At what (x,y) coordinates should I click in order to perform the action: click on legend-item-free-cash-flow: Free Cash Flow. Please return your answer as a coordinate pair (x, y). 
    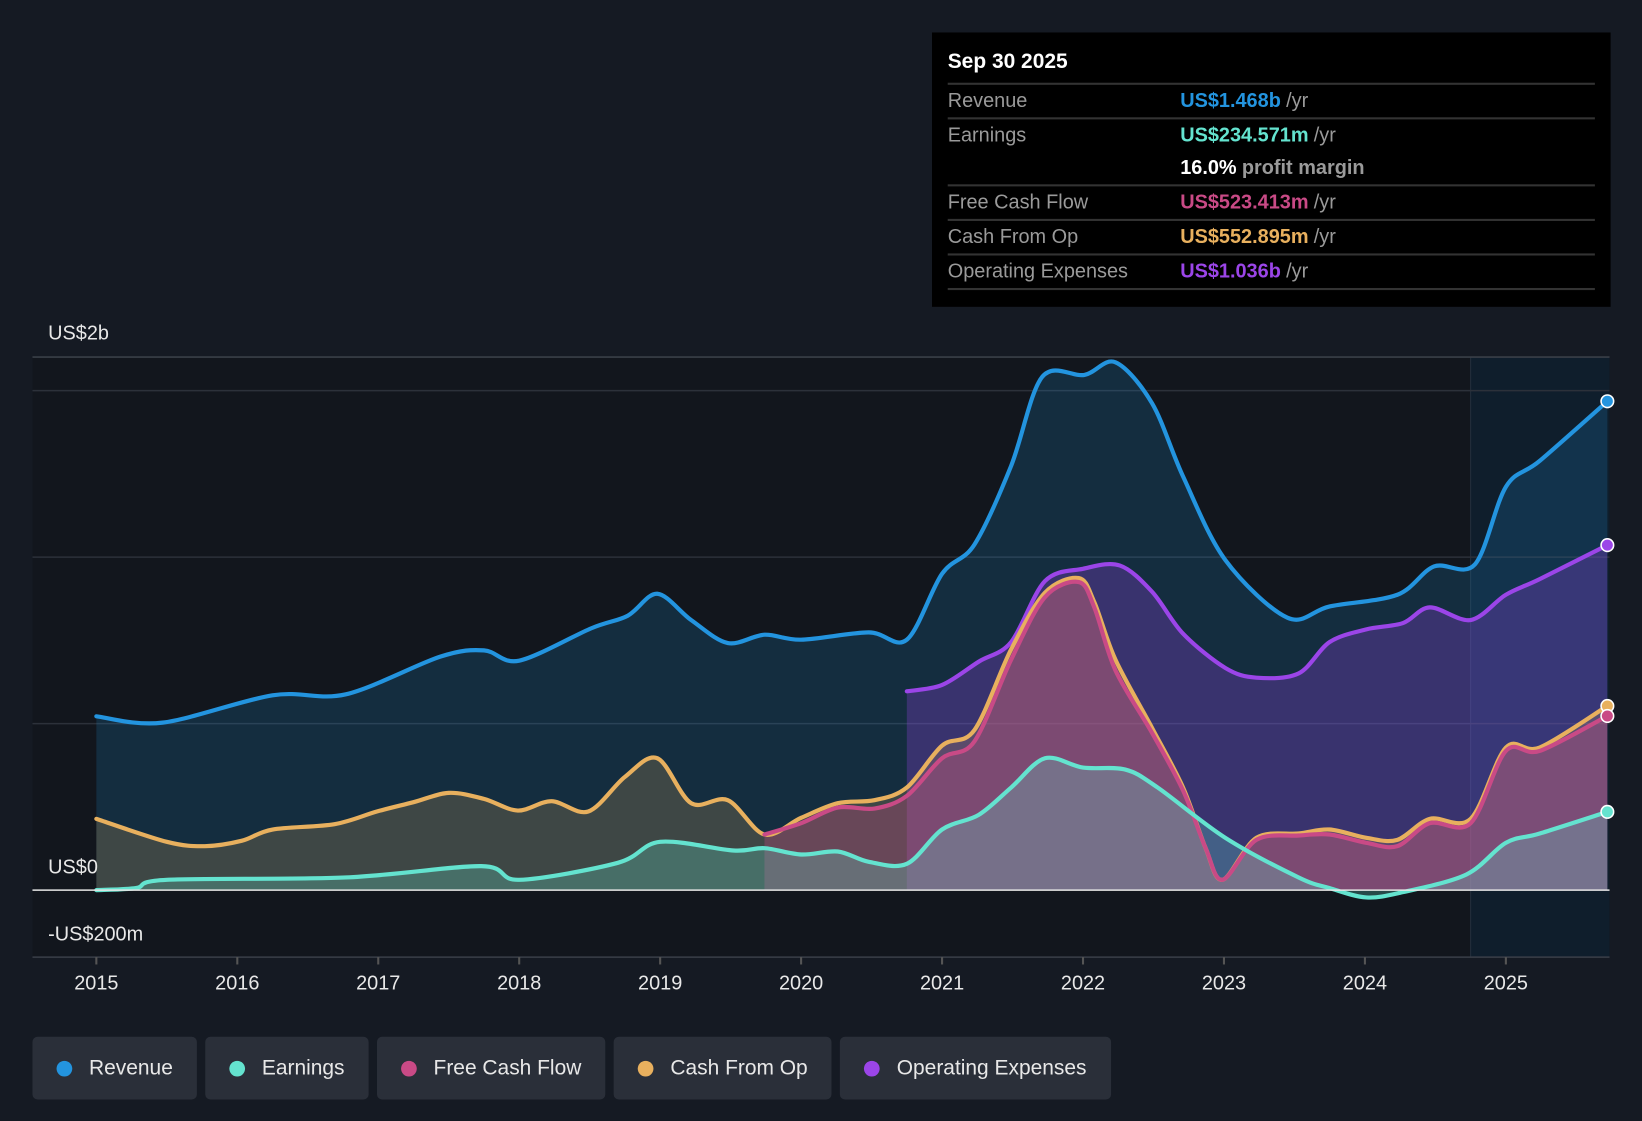
    Looking at the image, I should click on (491, 1068).